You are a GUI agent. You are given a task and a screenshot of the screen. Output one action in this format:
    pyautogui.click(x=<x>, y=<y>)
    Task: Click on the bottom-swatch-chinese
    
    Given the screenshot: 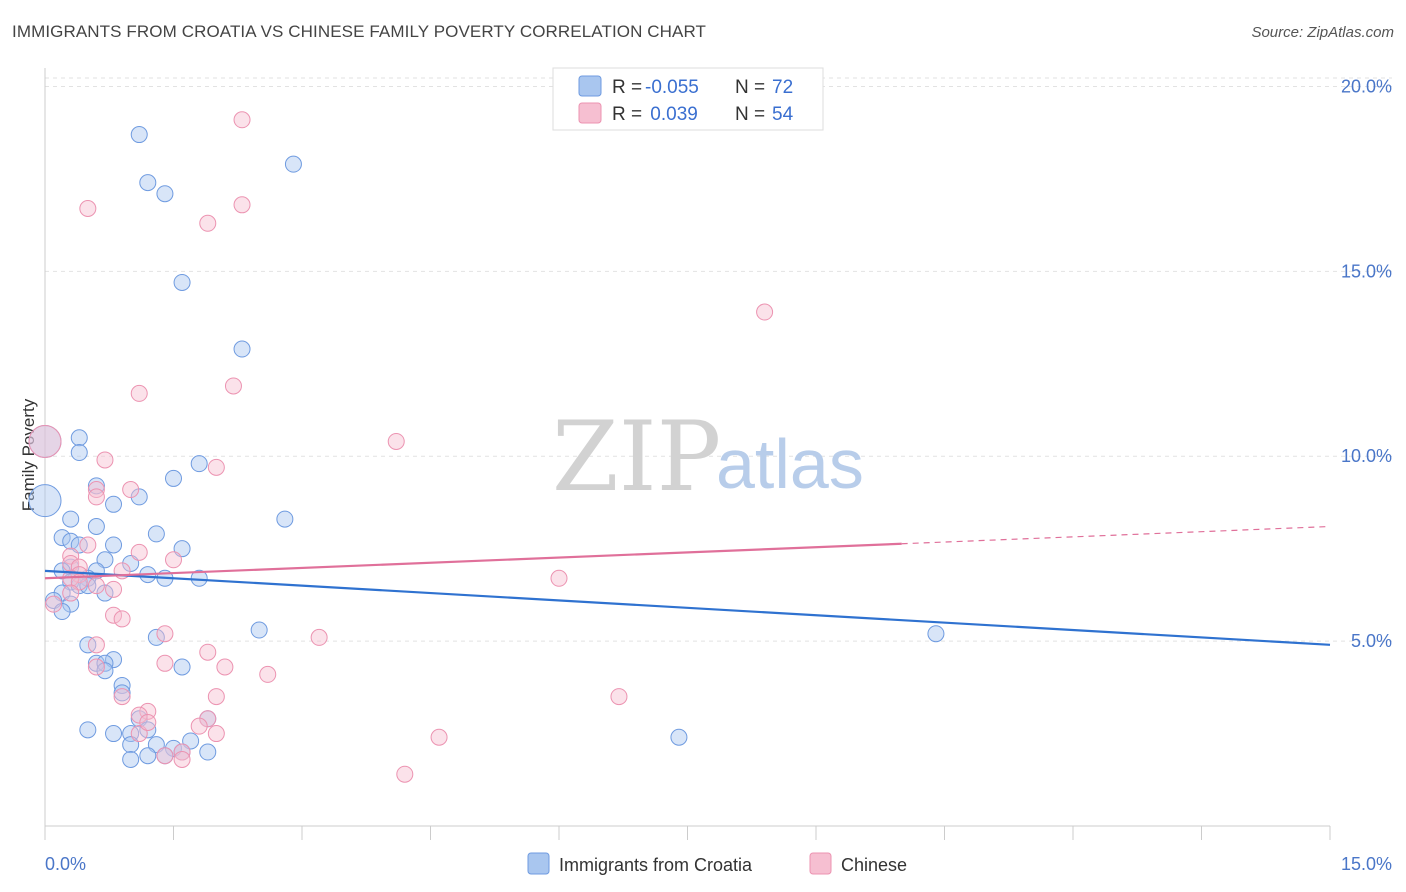 What is the action you would take?
    pyautogui.click(x=820, y=863)
    